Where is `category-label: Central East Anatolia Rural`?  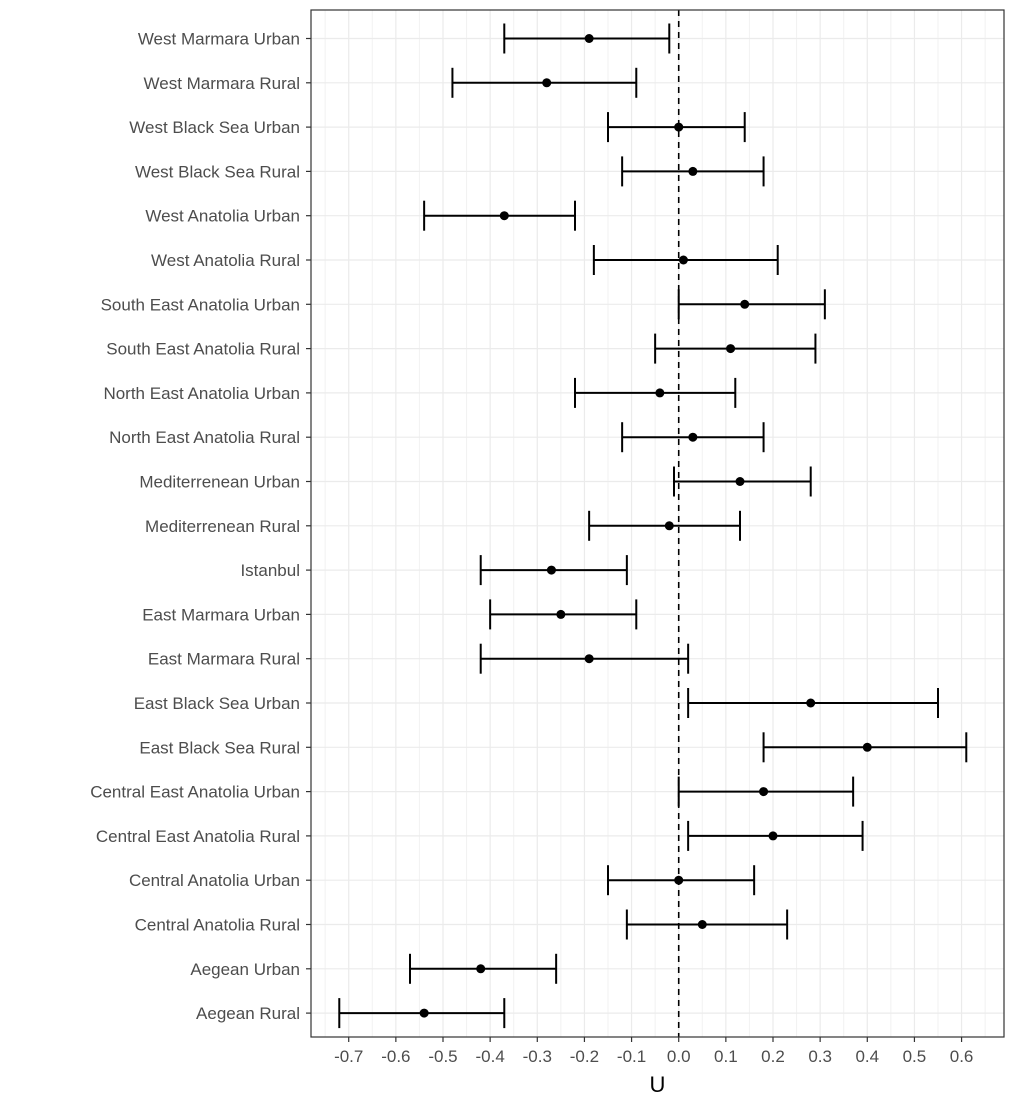 category-label: Central East Anatolia Rural is located at coordinates (198, 836).